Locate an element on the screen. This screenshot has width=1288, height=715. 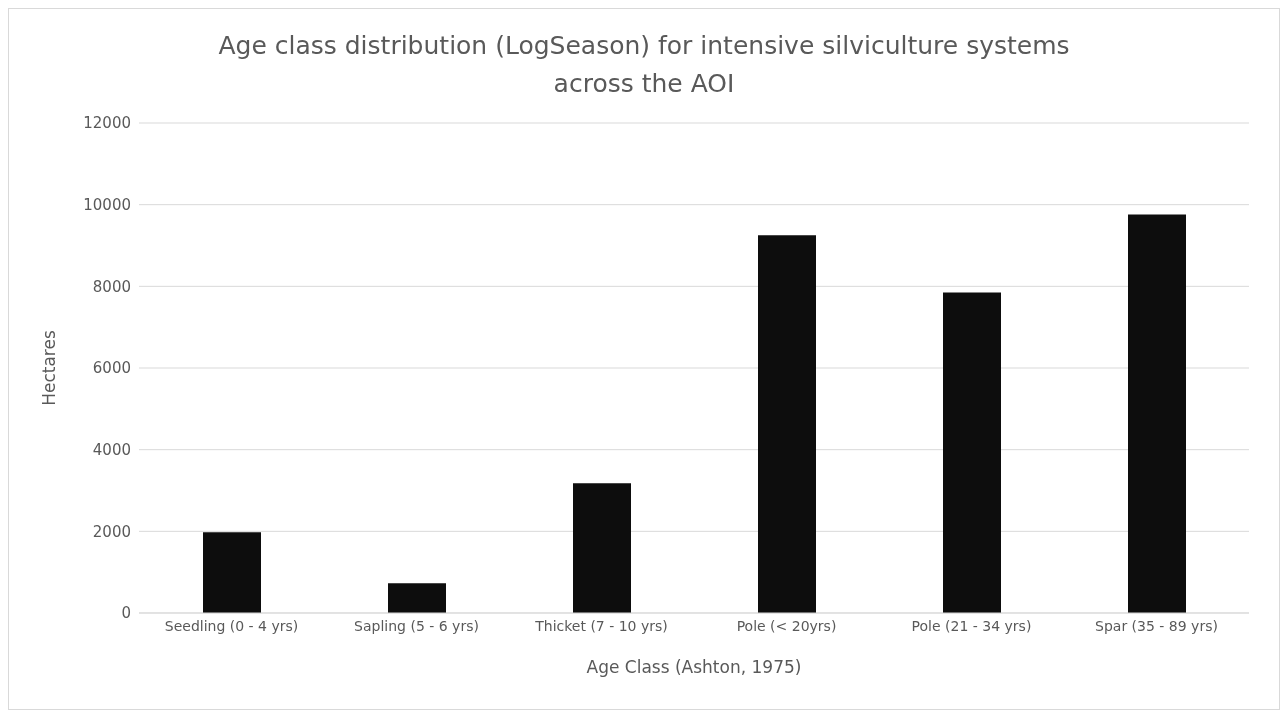
y-axis-title: Hectares is located at coordinates (49, 368).